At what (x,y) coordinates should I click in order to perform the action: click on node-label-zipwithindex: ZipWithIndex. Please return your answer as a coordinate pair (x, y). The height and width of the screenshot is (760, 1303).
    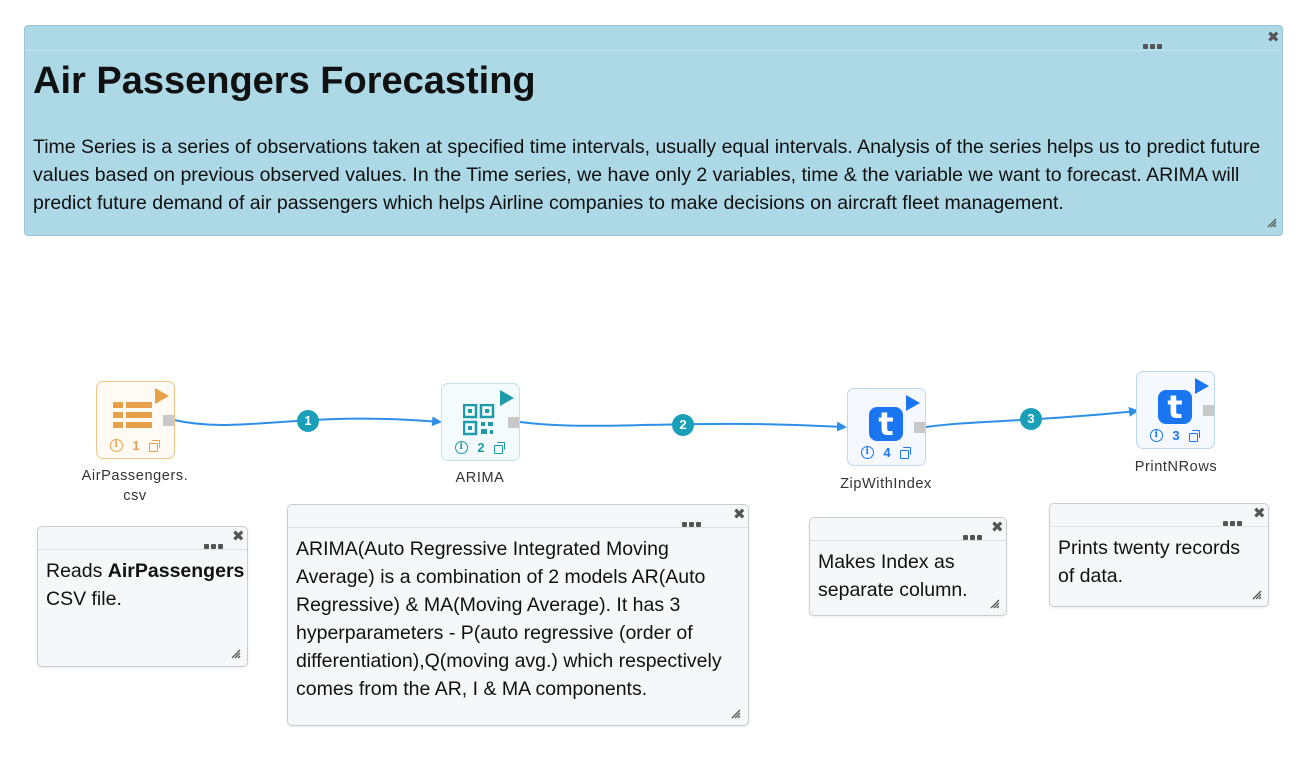
    Looking at the image, I should click on (886, 484).